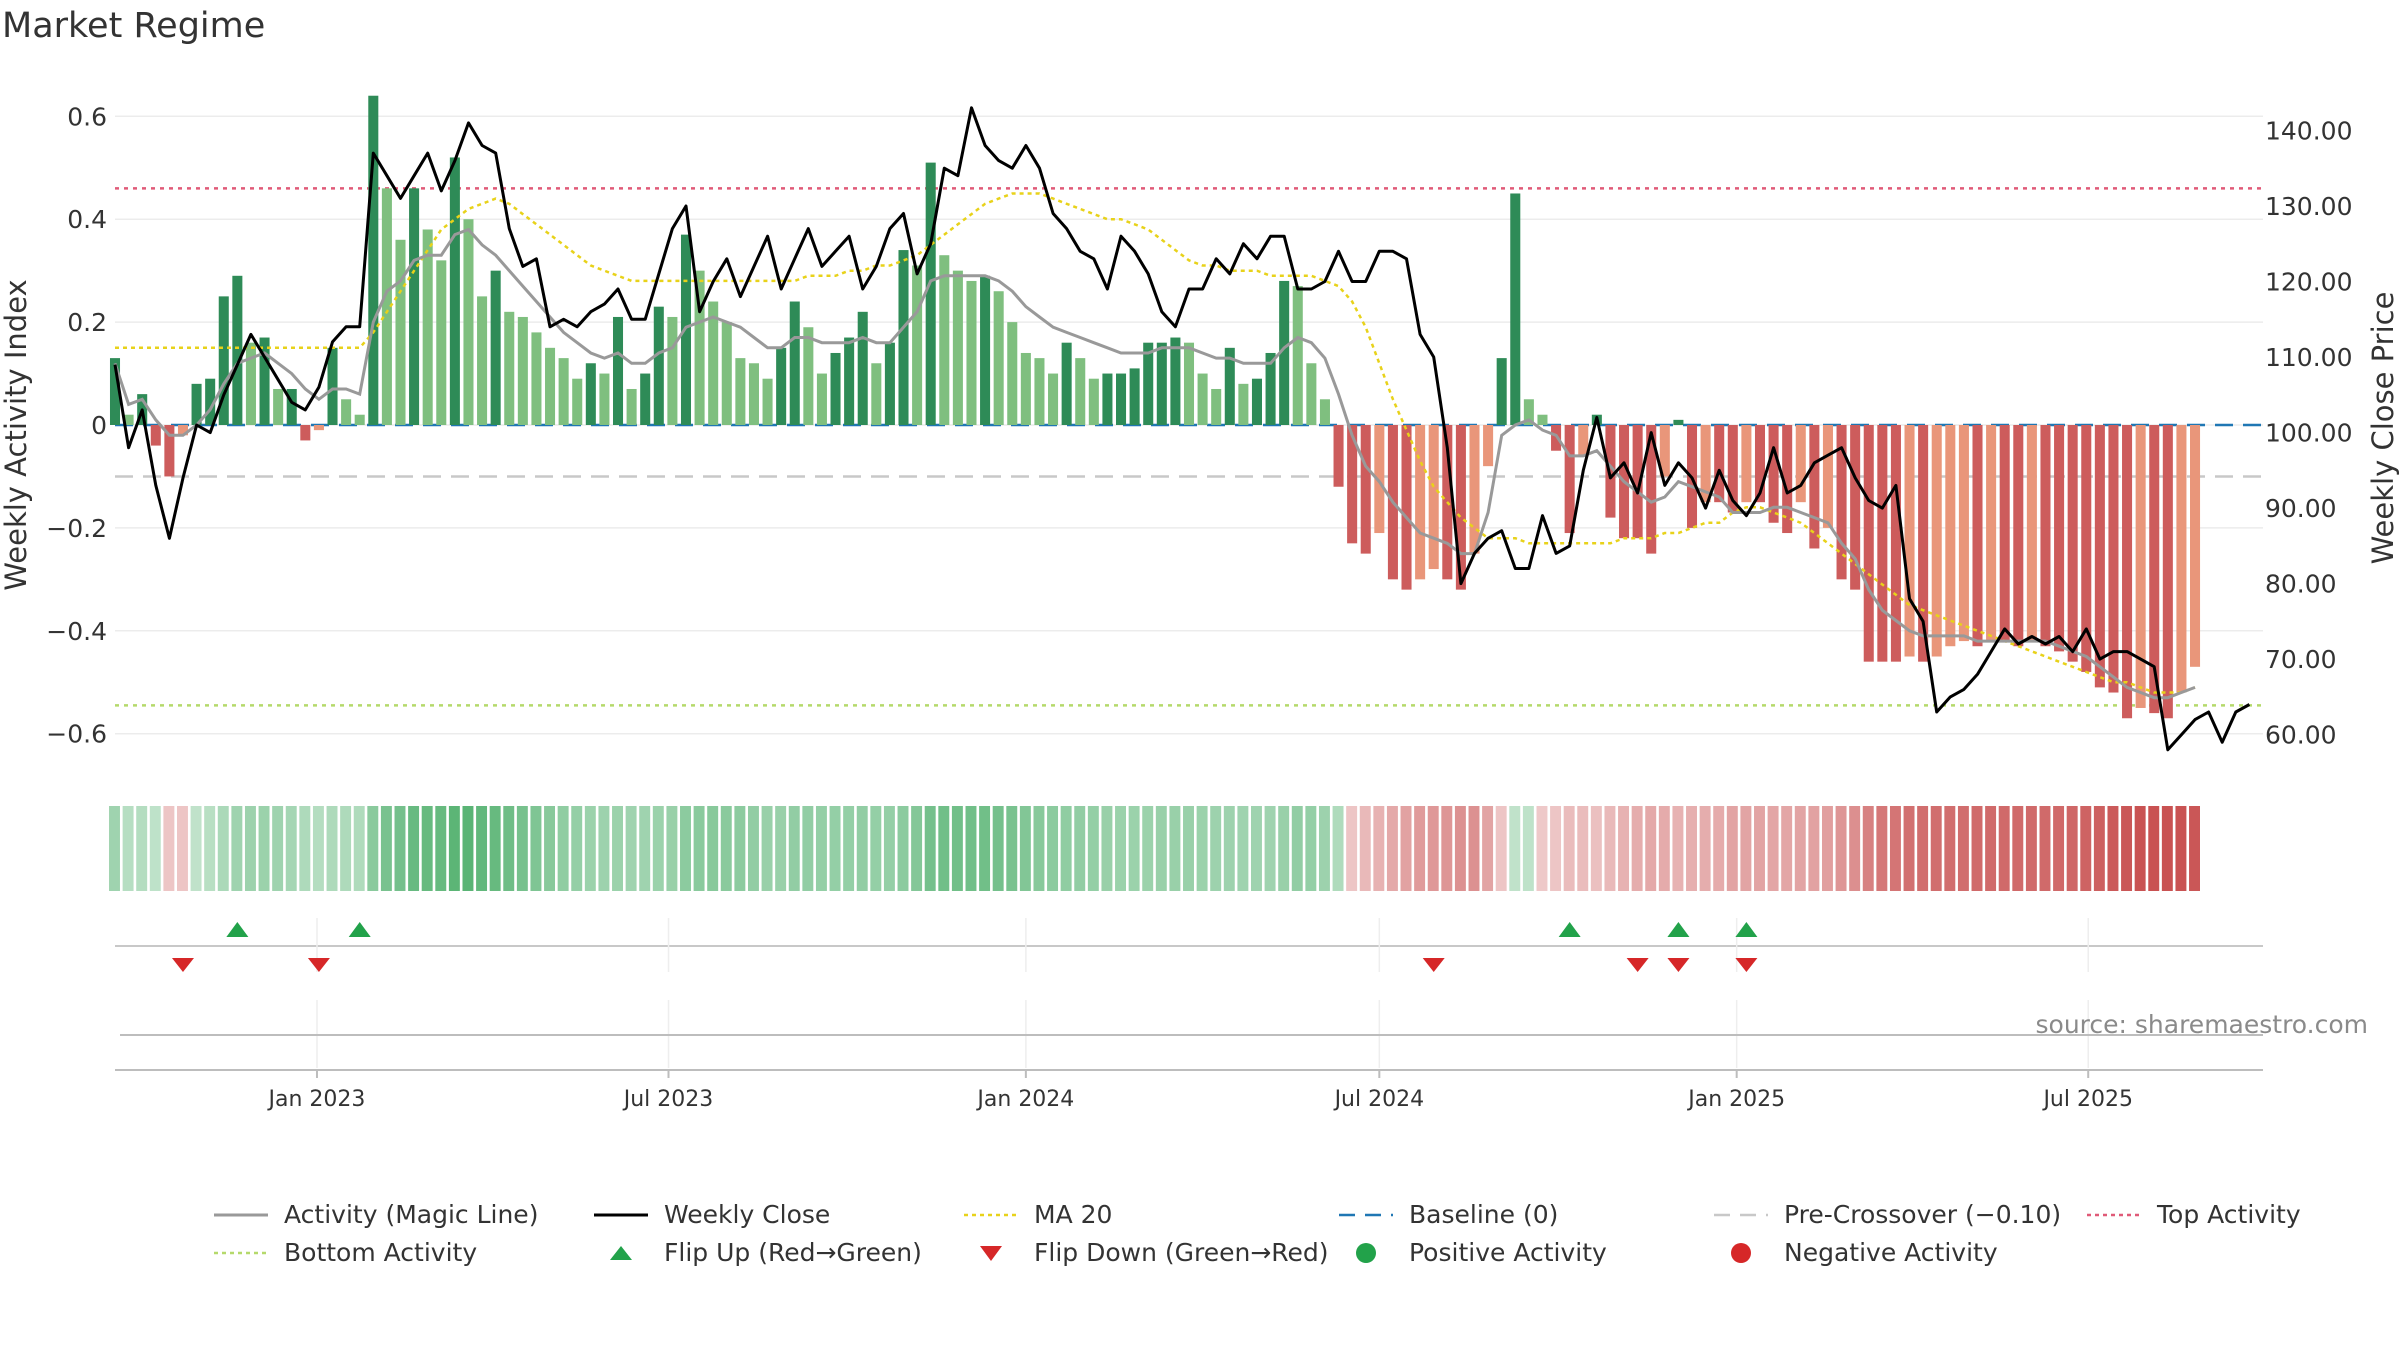  Describe the element at coordinates (793, 1252) in the screenshot. I see `legend-label: Flip Up (Red→Green)` at that location.